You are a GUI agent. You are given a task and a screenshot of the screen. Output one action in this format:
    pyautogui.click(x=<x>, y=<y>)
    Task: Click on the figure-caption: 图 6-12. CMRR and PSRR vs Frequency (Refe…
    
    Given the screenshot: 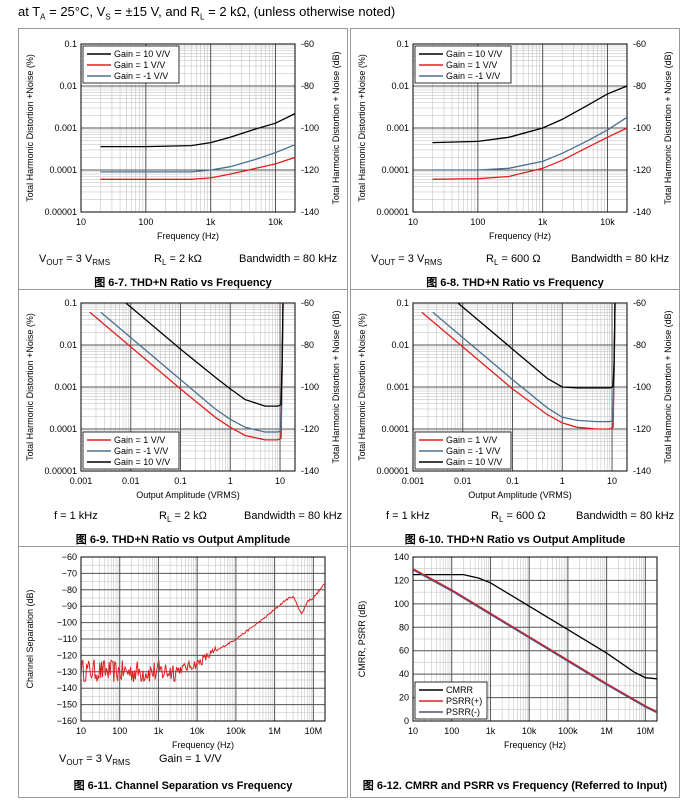 What is the action you would take?
    pyautogui.click(x=515, y=786)
    